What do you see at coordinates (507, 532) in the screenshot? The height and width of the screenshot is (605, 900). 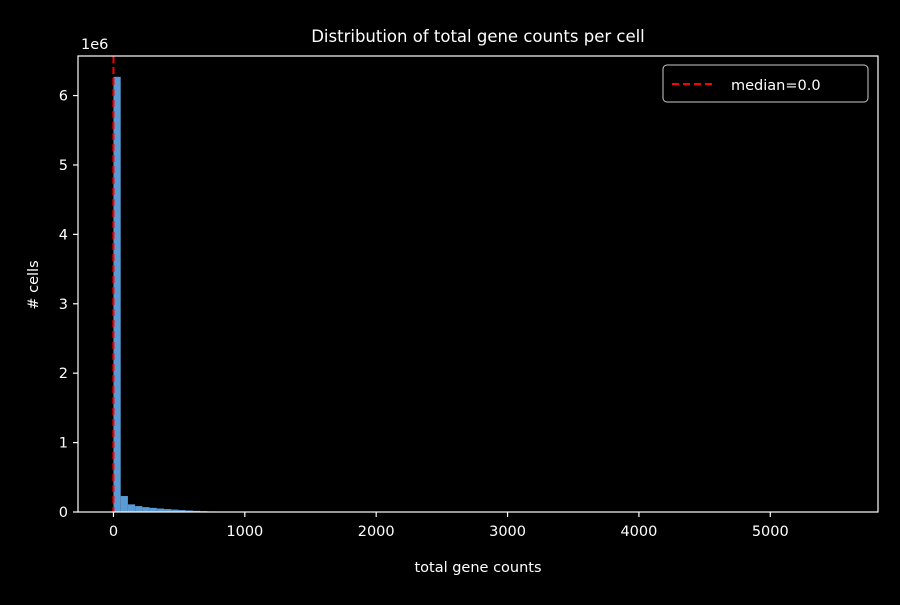 I see `x-tick-label-3: 3000` at bounding box center [507, 532].